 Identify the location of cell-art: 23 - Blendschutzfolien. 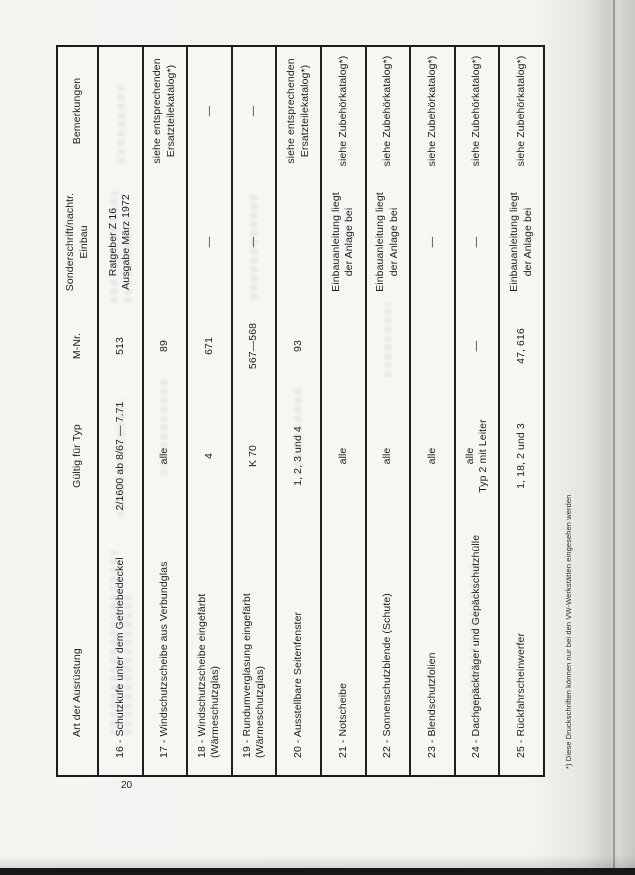
(432, 652).